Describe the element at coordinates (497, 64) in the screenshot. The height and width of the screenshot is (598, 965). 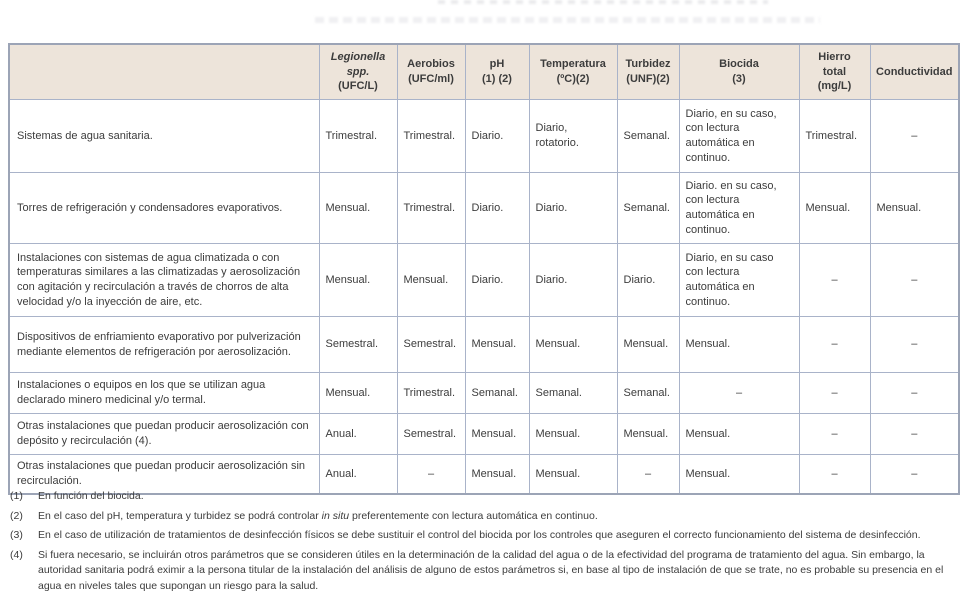
I see `header-line: pH` at that location.